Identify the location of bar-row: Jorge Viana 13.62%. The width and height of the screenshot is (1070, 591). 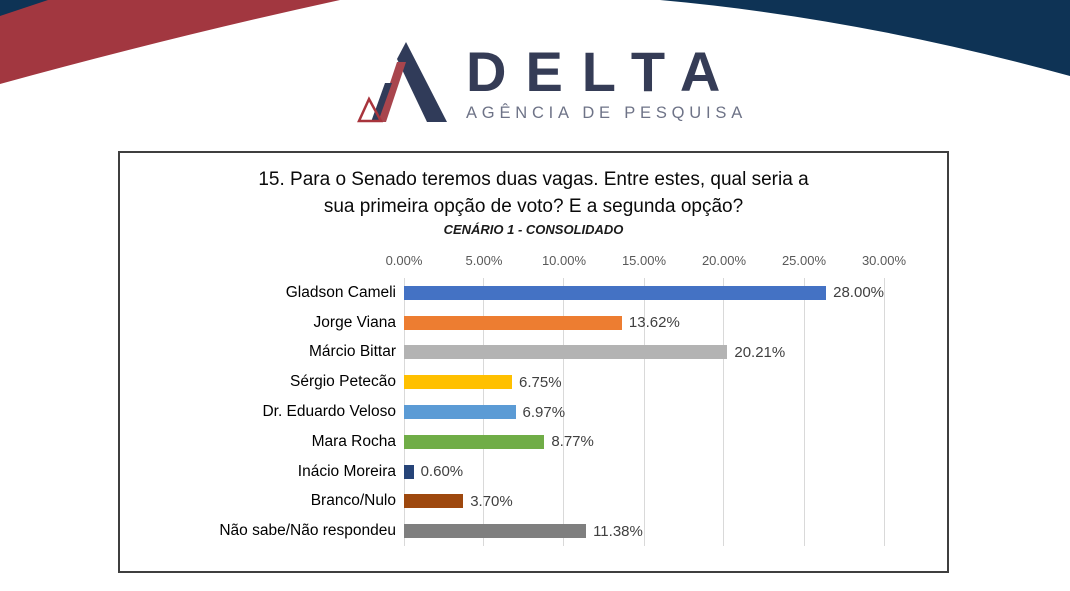
(599, 323).